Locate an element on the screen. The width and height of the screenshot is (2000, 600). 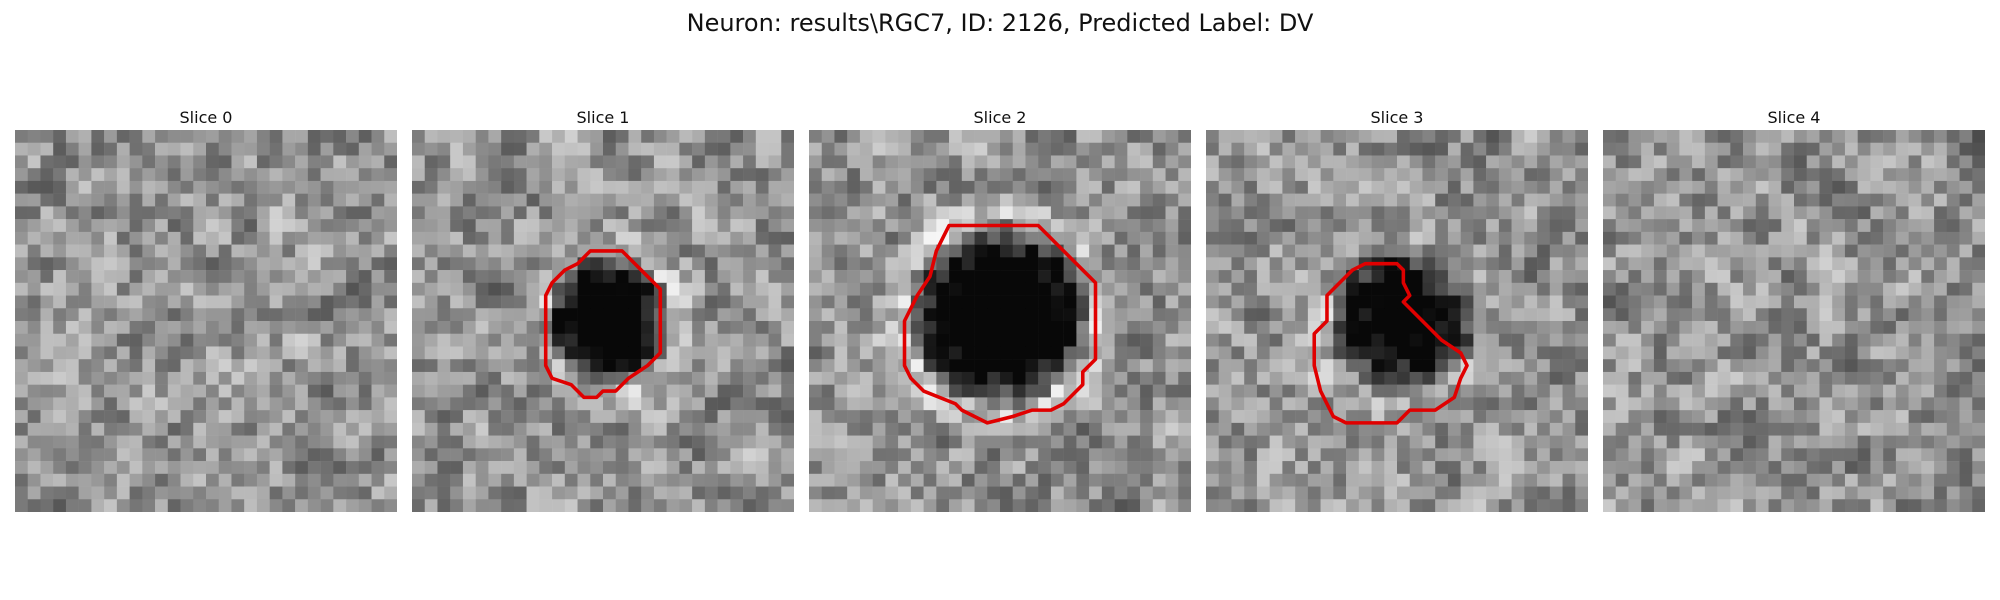
slice-panel-0: Slice 0 is located at coordinates (206, 310).